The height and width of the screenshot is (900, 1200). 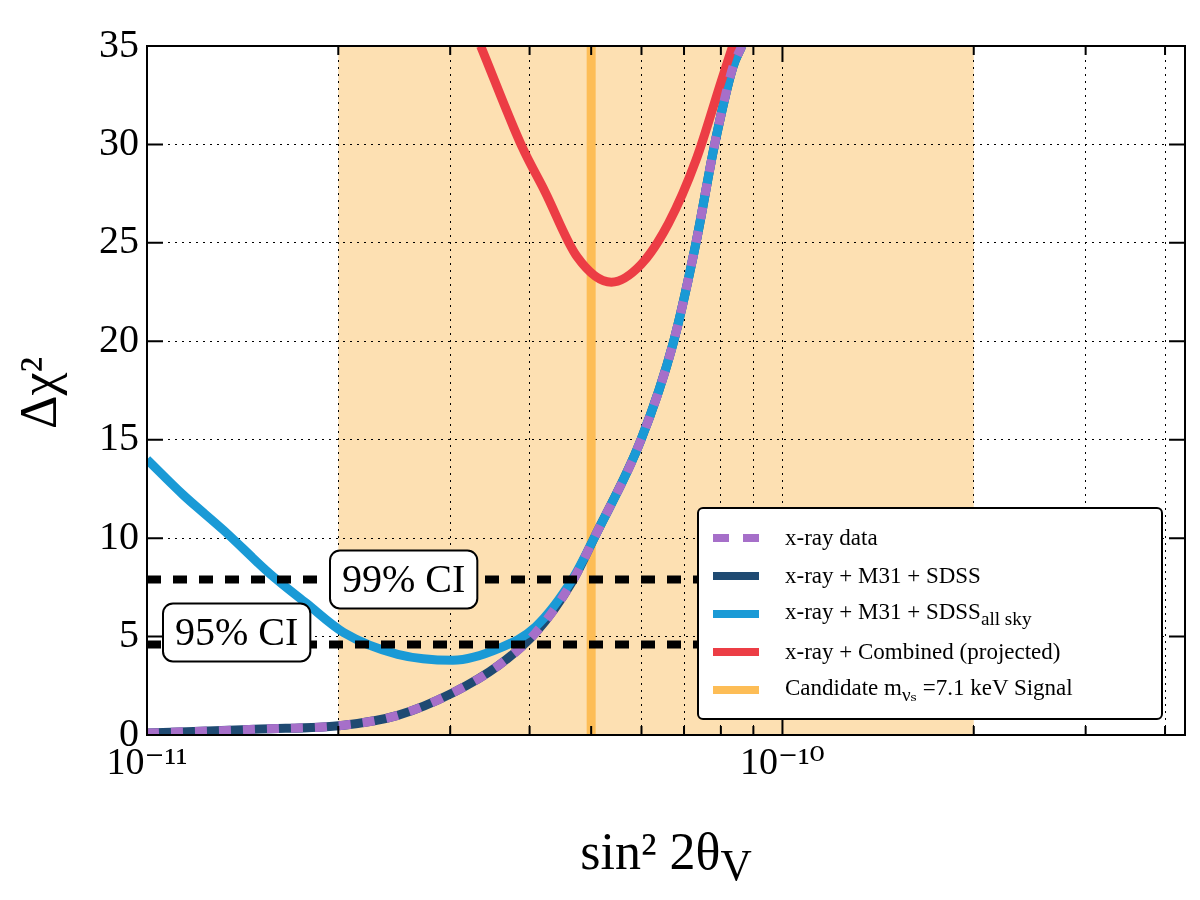 What do you see at coordinates (782, 760) in the screenshot?
I see `x-tick-label: 10⁻¹⁰` at bounding box center [782, 760].